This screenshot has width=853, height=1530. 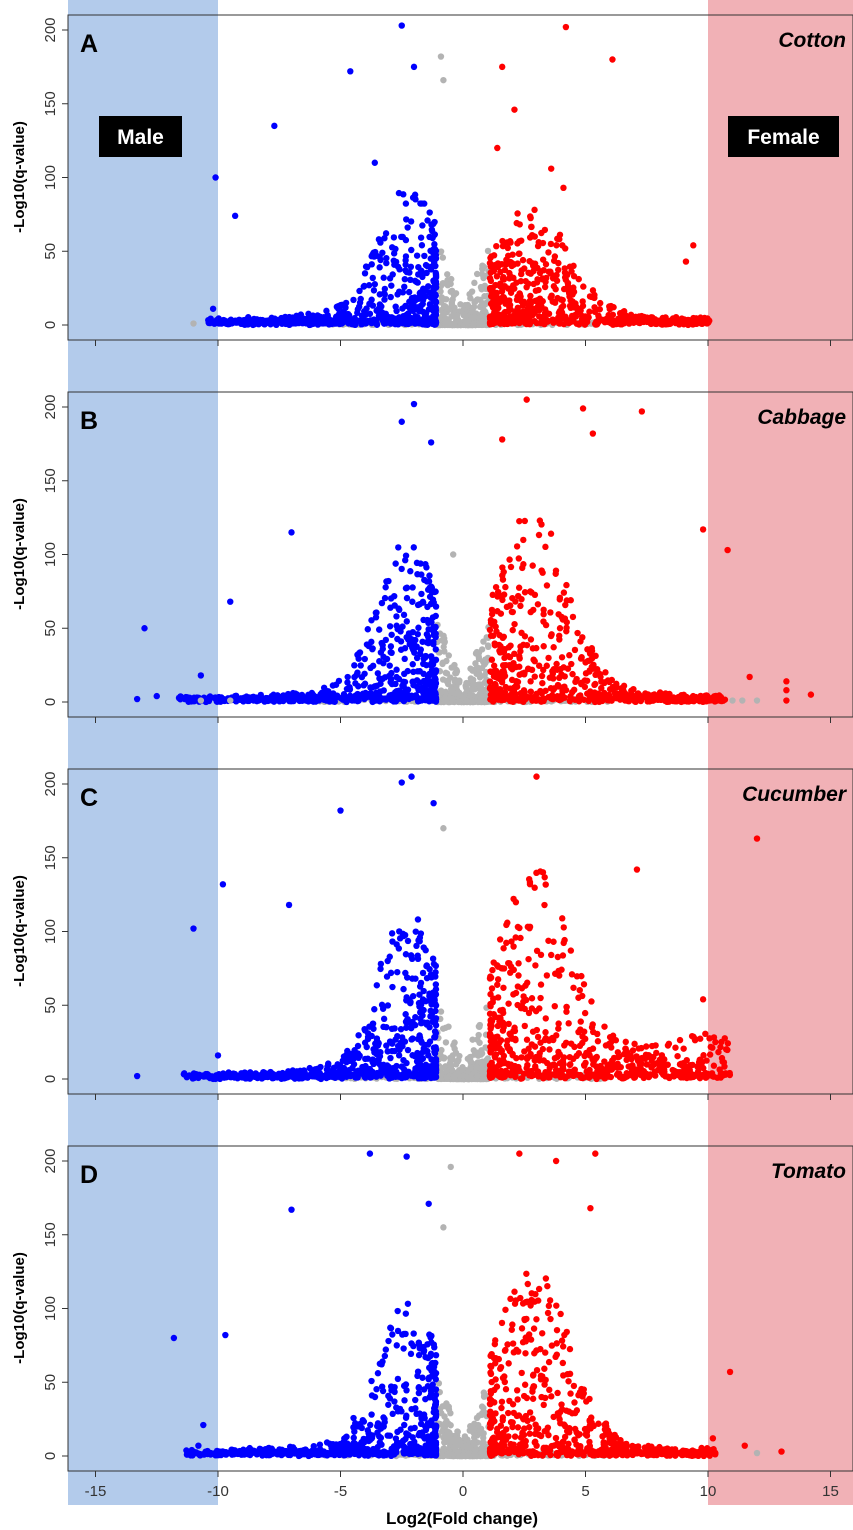 What do you see at coordinates (19, 931) in the screenshot?
I see `y-axis-title: -Log10(q-value)` at bounding box center [19, 931].